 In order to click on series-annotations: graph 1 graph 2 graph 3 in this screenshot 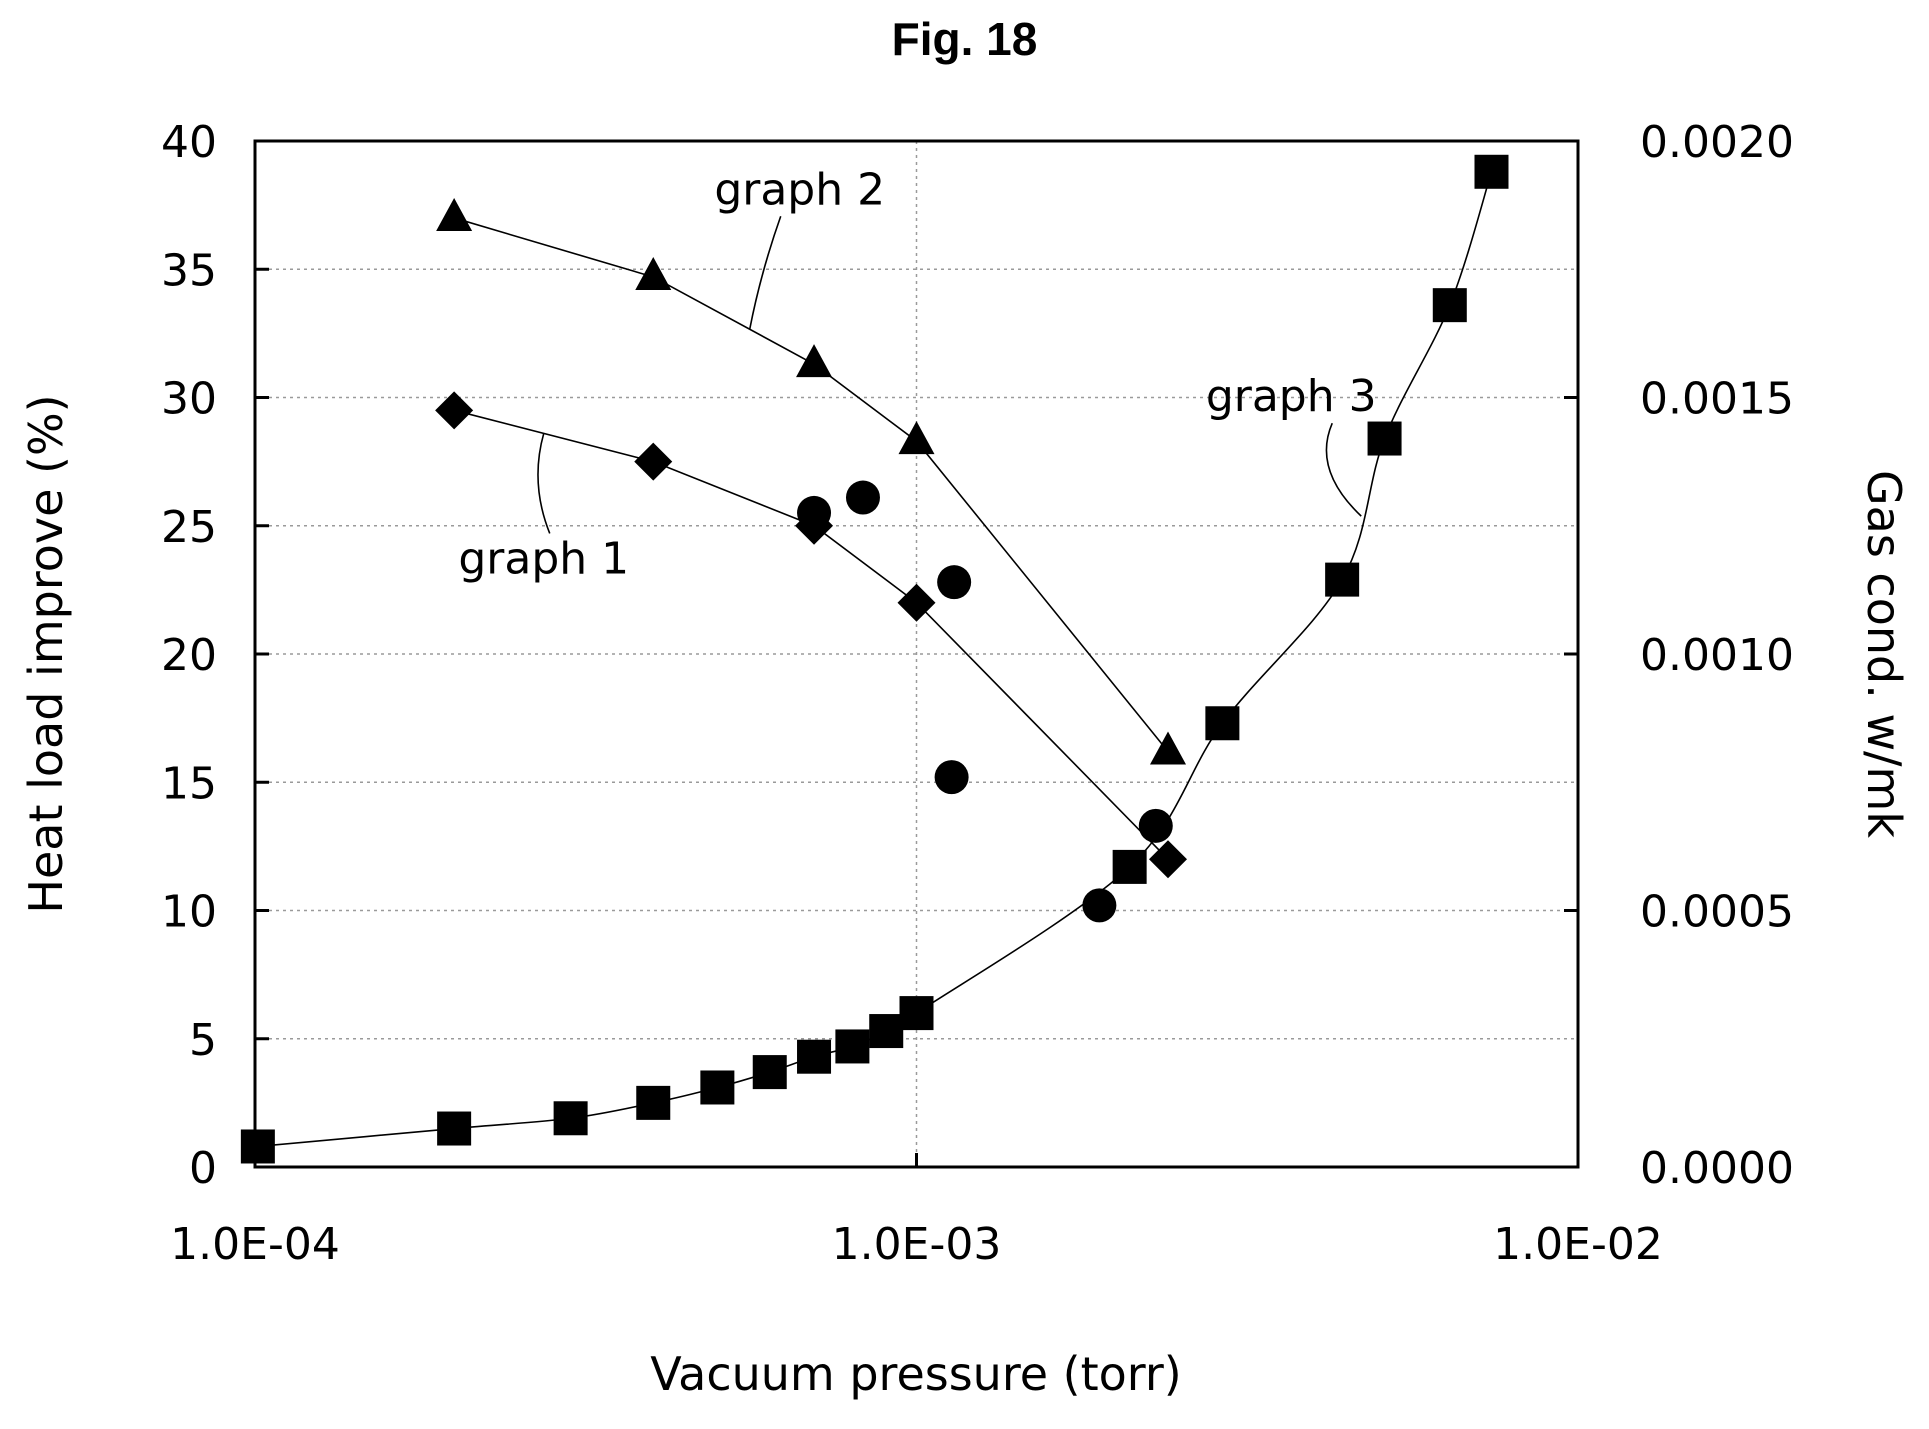, I will do `click(917, 374)`.